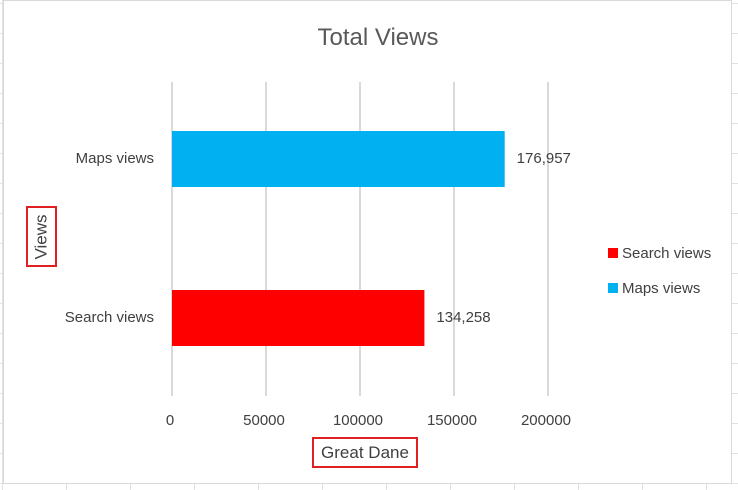 The width and height of the screenshot is (738, 490). What do you see at coordinates (546, 420) in the screenshot?
I see `x-tick-label-200000: 200000` at bounding box center [546, 420].